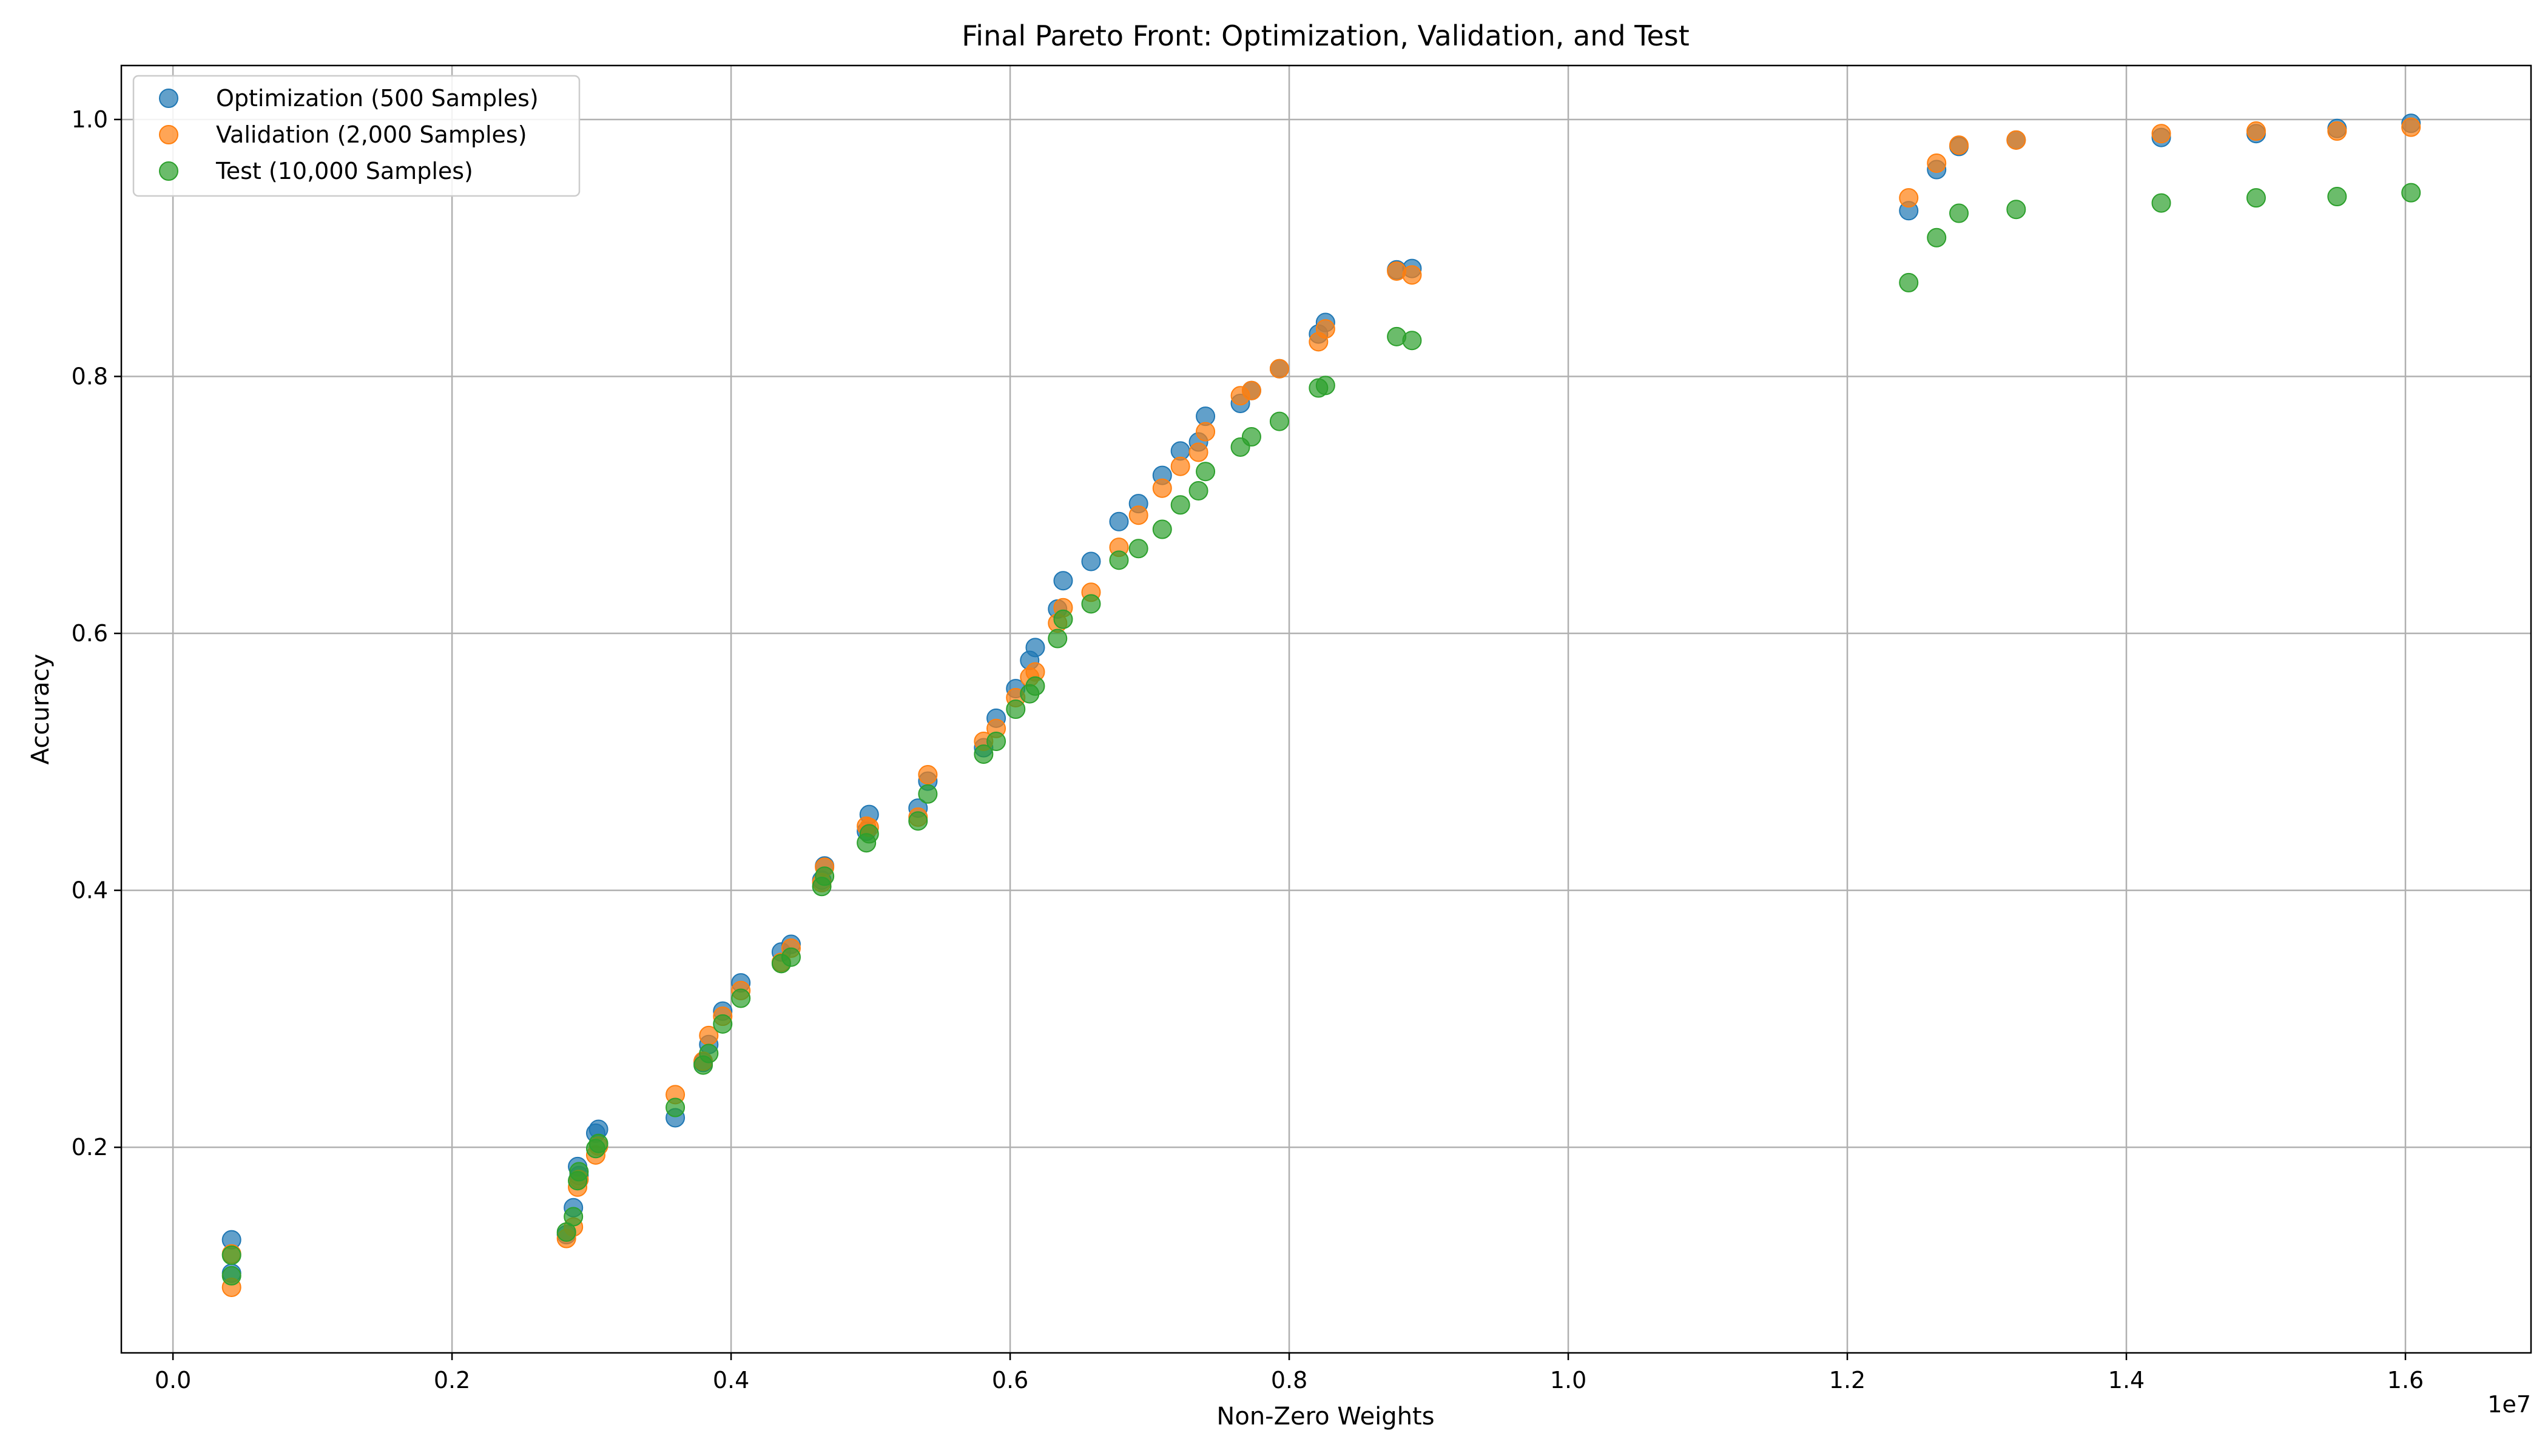 Image resolution: width=2548 pixels, height=1456 pixels. I want to click on legend-marker-test, so click(168, 171).